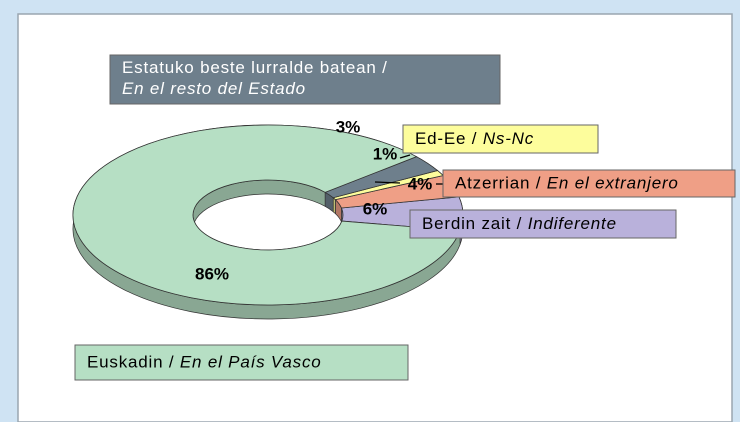  What do you see at coordinates (385, 153) in the screenshot?
I see `value-label: 1%` at bounding box center [385, 153].